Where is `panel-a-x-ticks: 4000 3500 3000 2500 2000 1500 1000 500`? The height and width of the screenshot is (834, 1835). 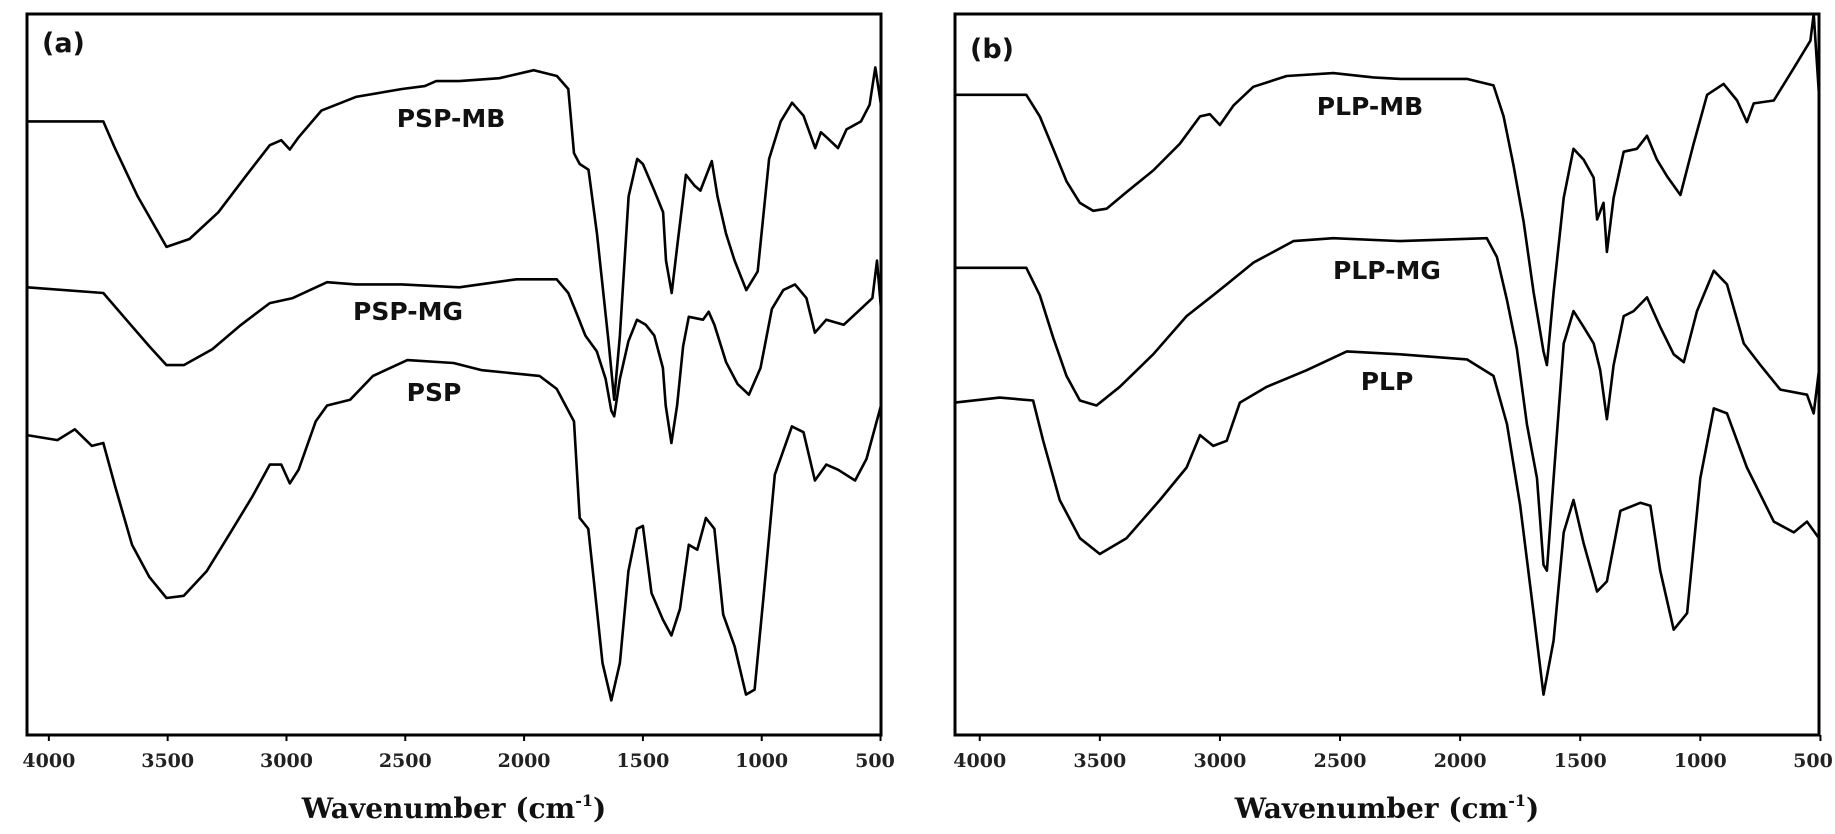 panel-a-x-ticks: 4000 3500 3000 2500 2000 1500 1000 500 is located at coordinates (458, 753).